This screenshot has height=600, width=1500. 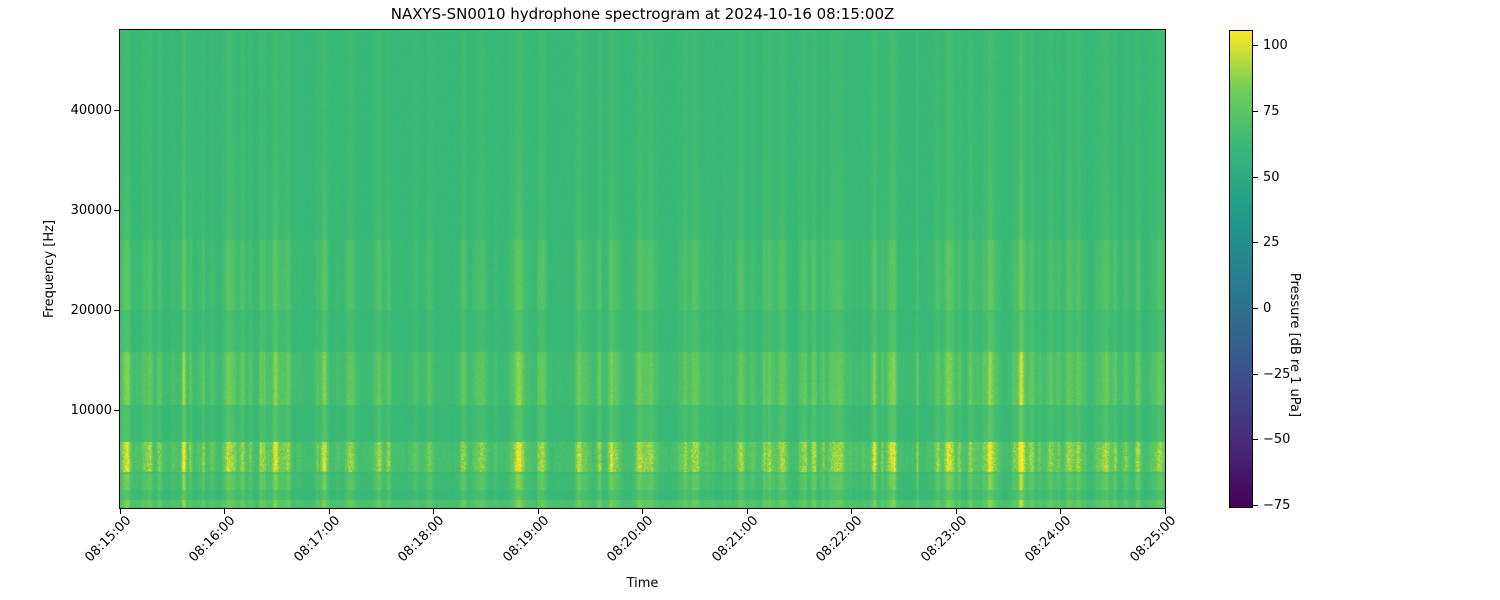 What do you see at coordinates (642, 583) in the screenshot?
I see `x-axis-label: Time` at bounding box center [642, 583].